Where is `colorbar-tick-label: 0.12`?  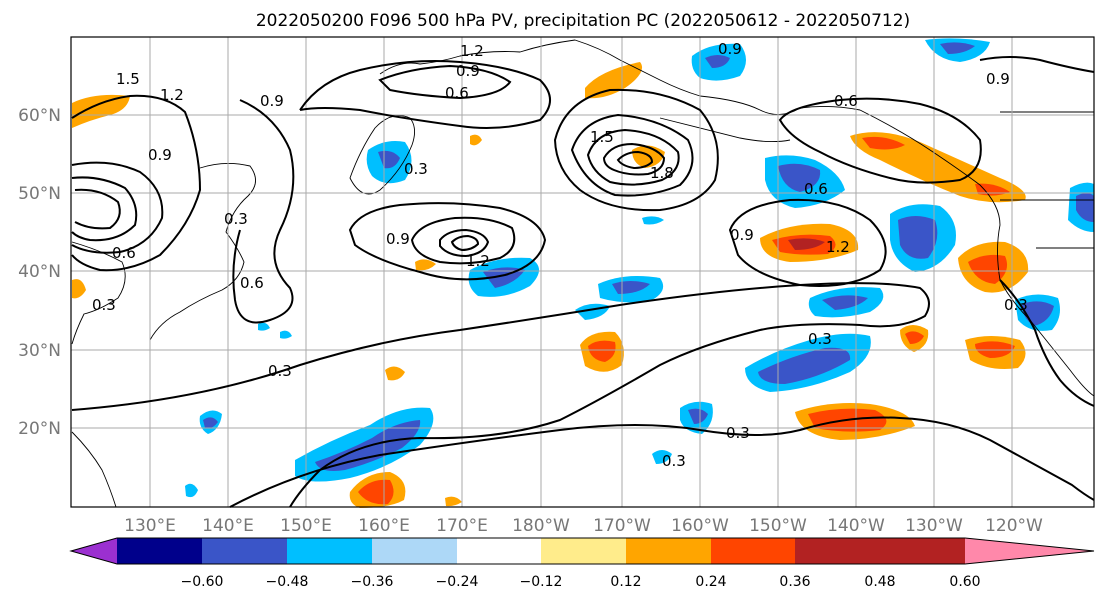 colorbar-tick-label: 0.12 is located at coordinates (625, 582).